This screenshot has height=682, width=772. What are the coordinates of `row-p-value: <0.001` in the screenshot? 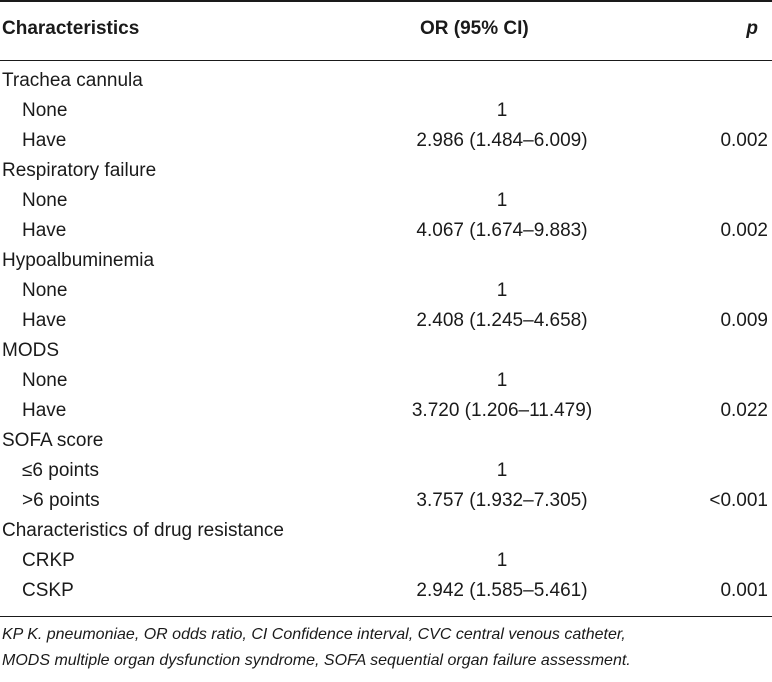 It's located at (738, 500).